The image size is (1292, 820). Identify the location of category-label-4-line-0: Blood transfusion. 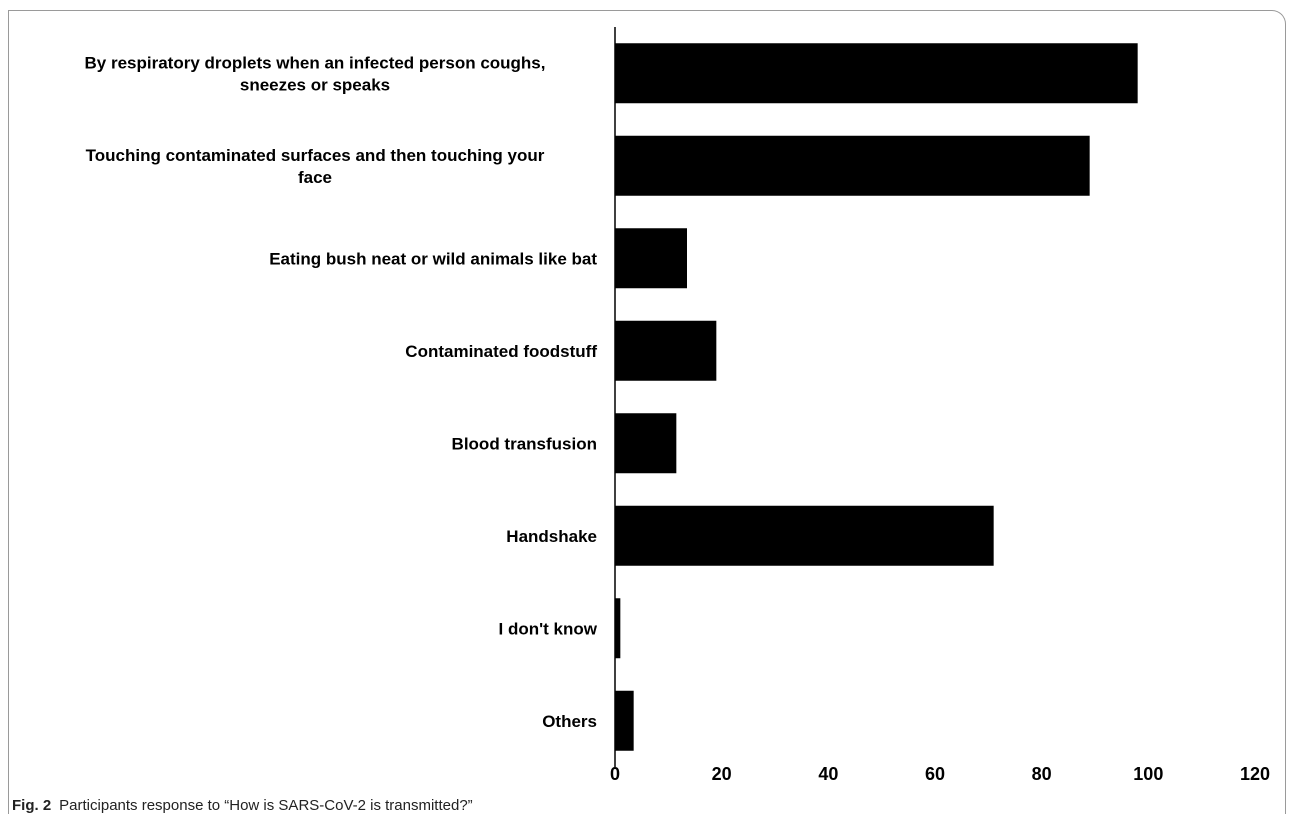
(524, 443).